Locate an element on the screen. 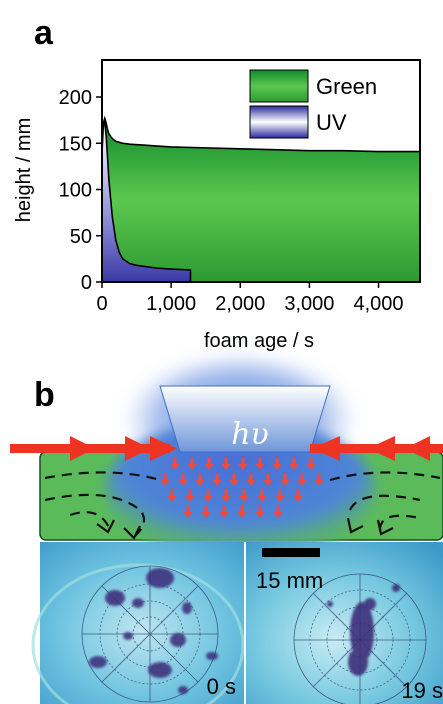 The width and height of the screenshot is (443, 704). polar-grid-left is located at coordinates (150, 634).